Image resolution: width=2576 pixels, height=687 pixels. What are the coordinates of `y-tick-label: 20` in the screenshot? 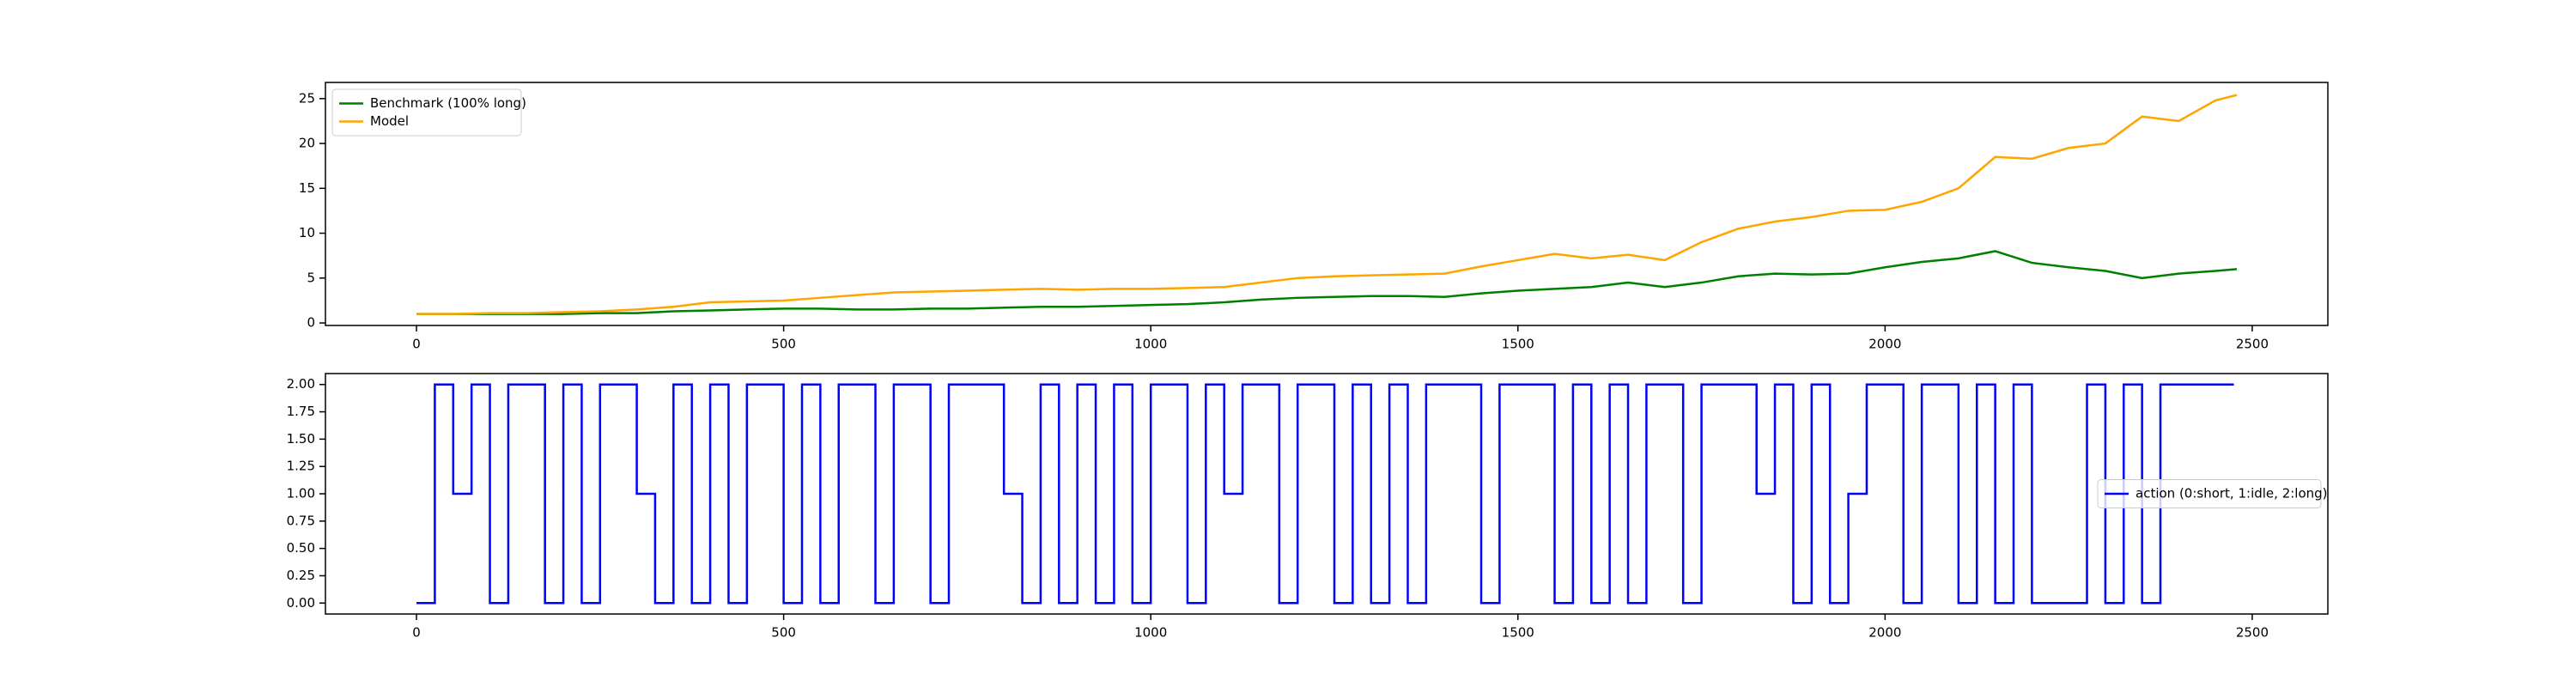 It's located at (307, 143).